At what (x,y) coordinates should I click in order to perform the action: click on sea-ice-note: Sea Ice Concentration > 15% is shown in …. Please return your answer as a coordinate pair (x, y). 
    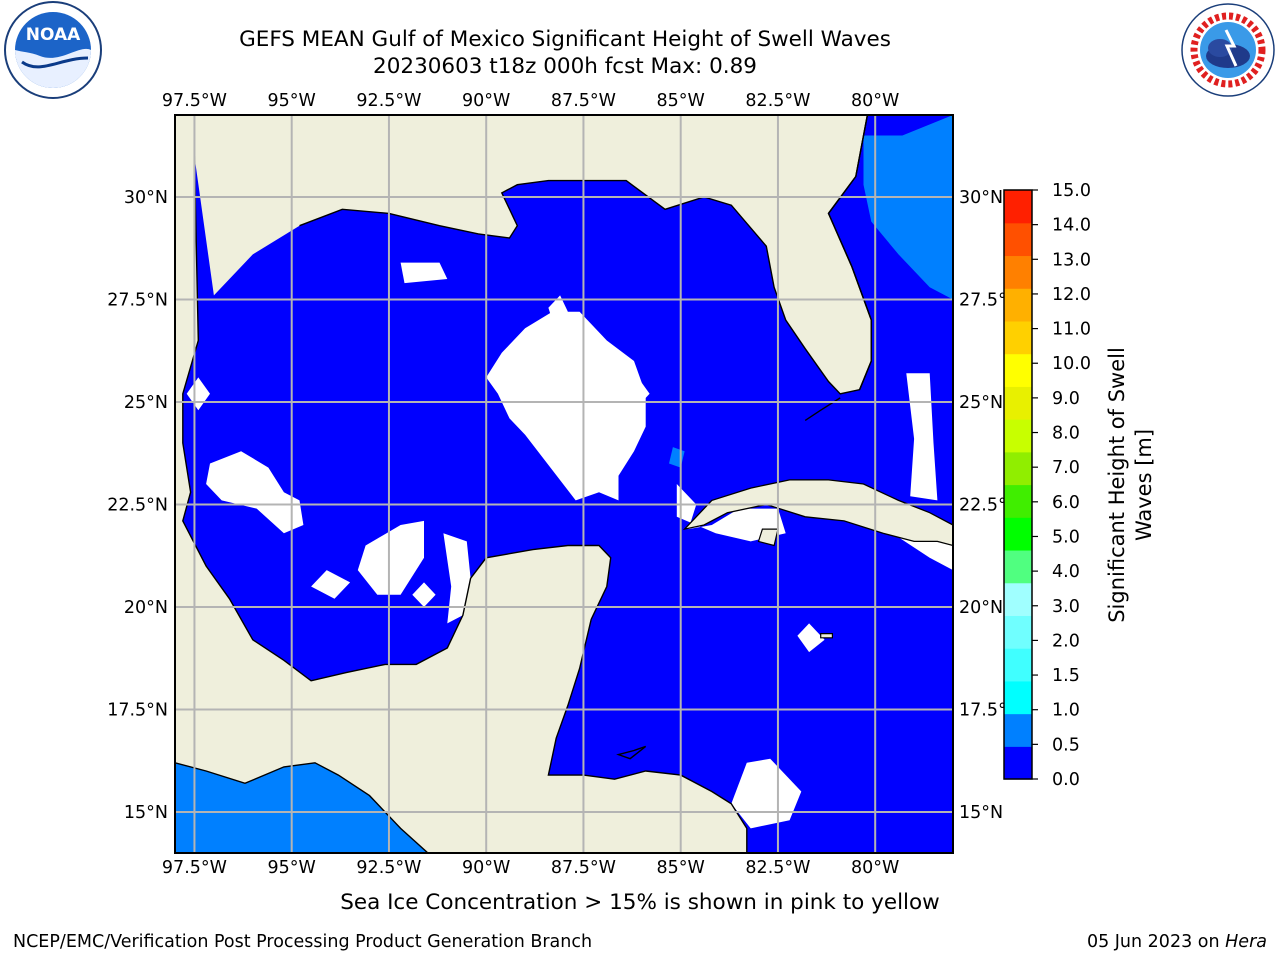
    Looking at the image, I should click on (640, 902).